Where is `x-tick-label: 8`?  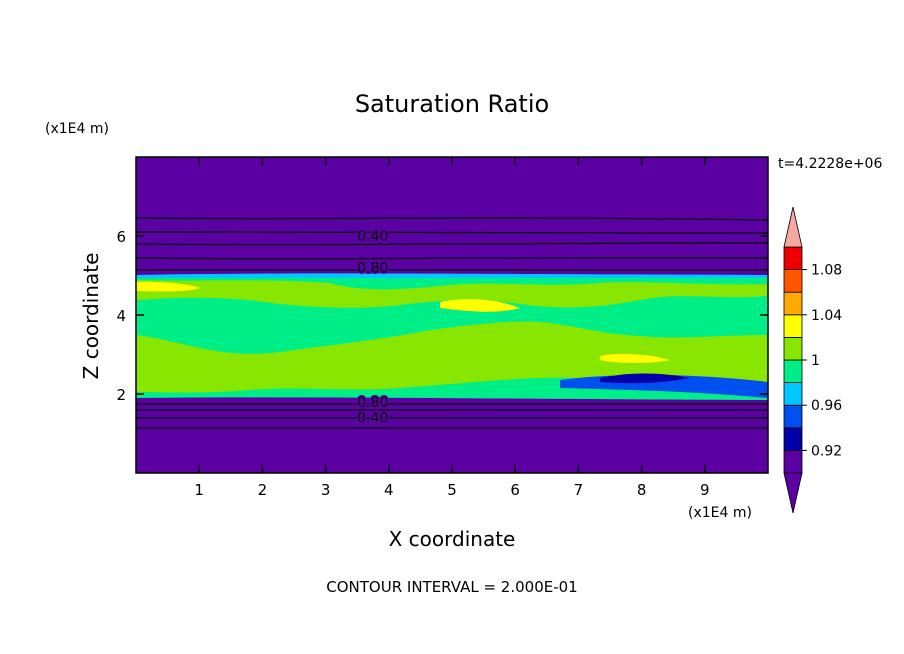
x-tick-label: 8 is located at coordinates (642, 490).